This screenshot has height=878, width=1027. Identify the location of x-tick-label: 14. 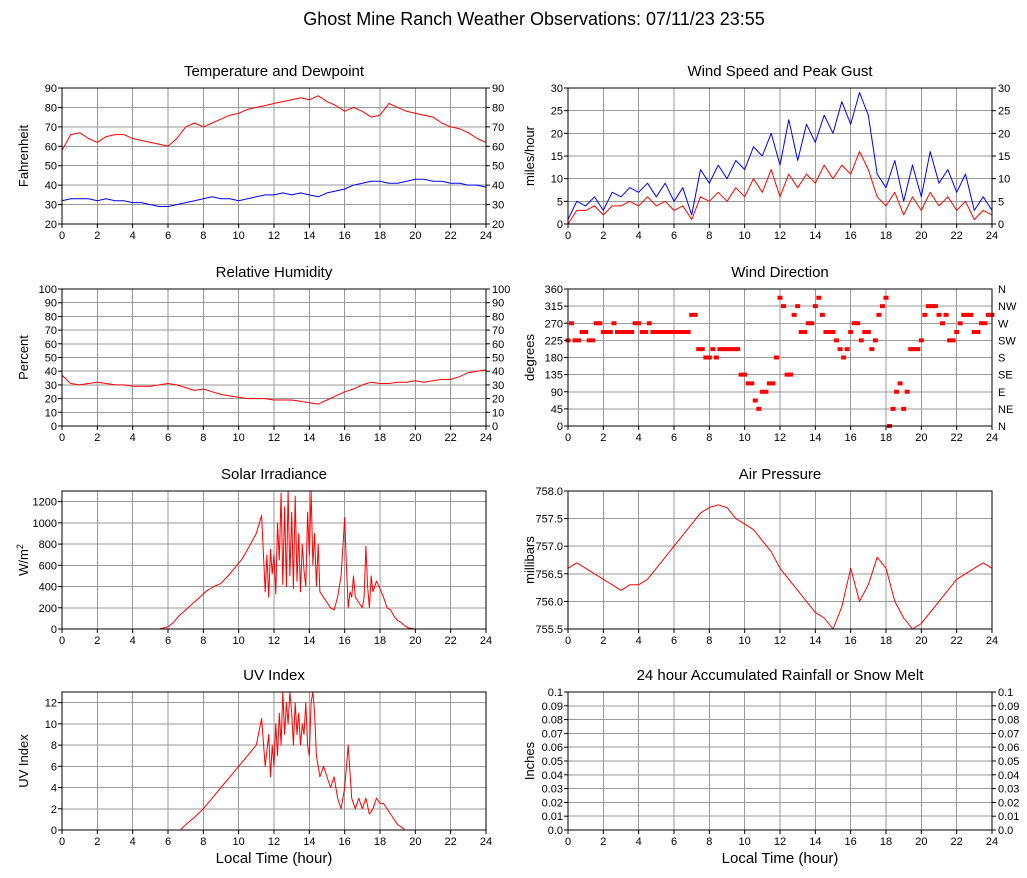
(309, 236).